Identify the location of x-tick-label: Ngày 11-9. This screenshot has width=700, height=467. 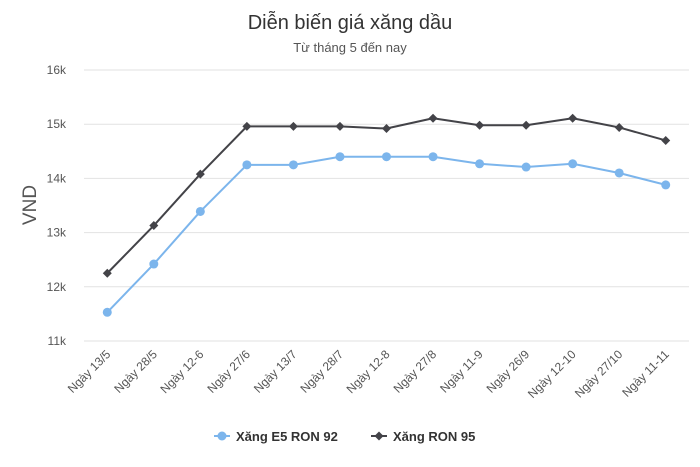
(461, 371).